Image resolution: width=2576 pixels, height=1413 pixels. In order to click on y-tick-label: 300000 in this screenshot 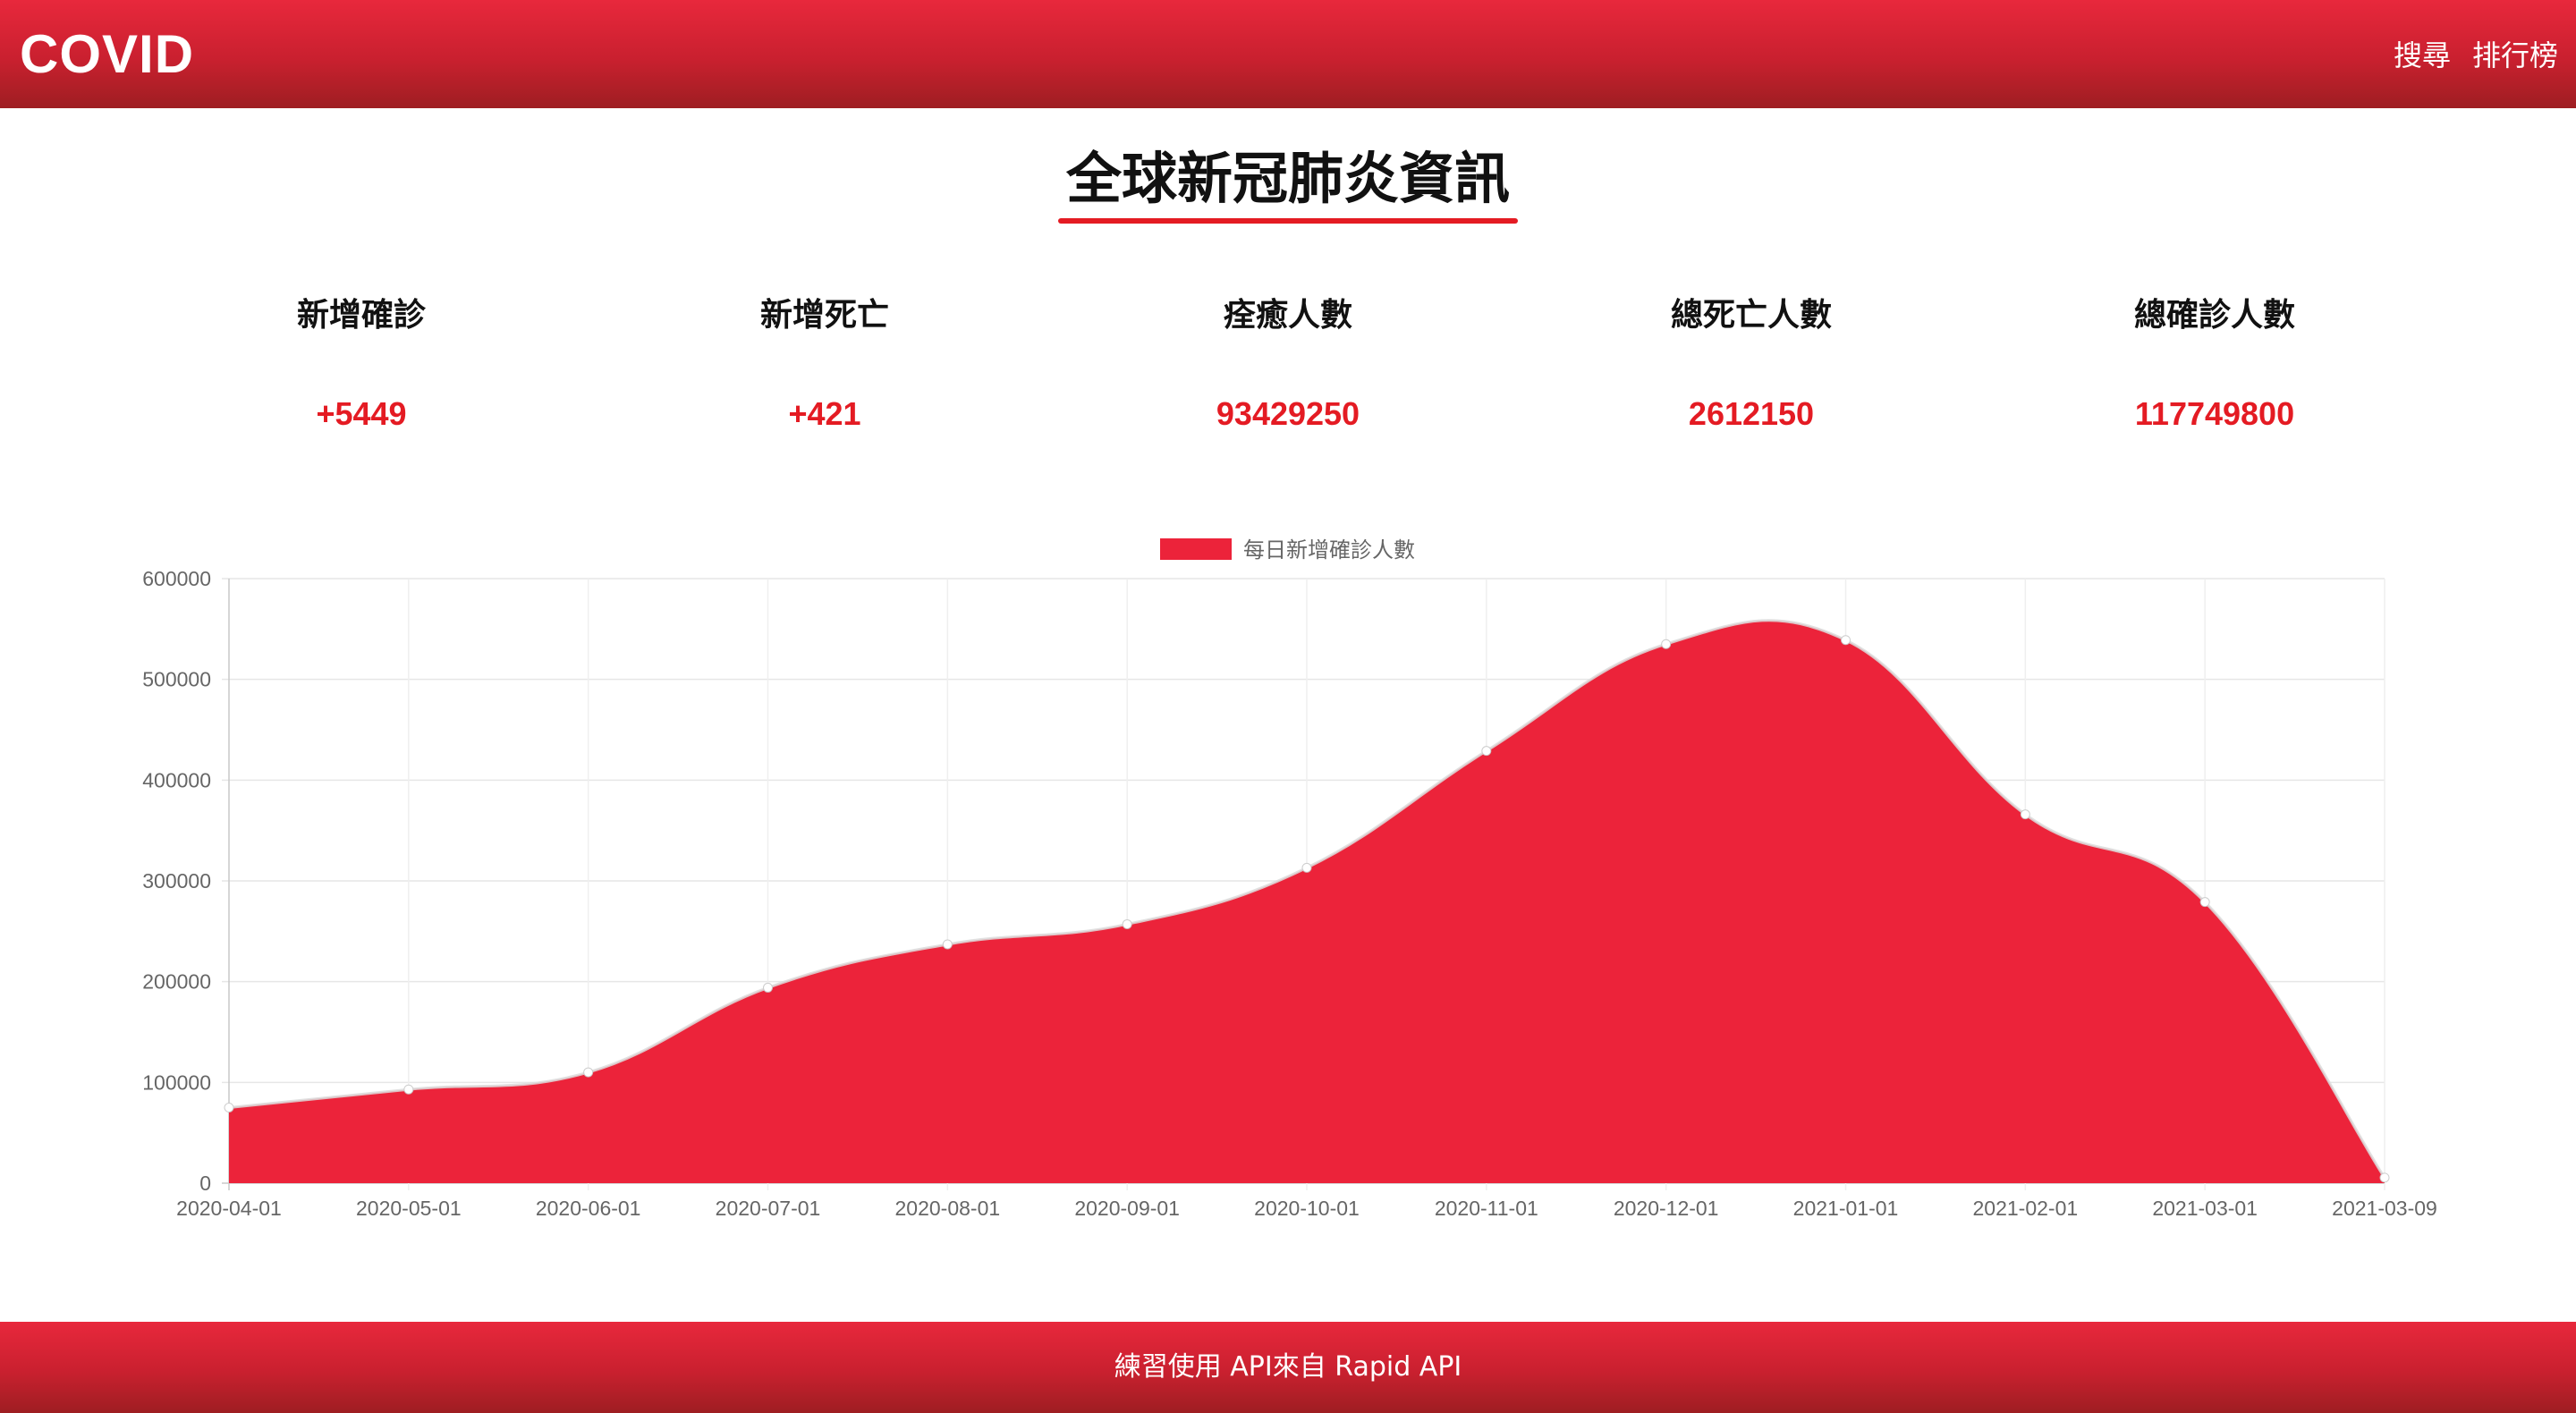, I will do `click(176, 881)`.